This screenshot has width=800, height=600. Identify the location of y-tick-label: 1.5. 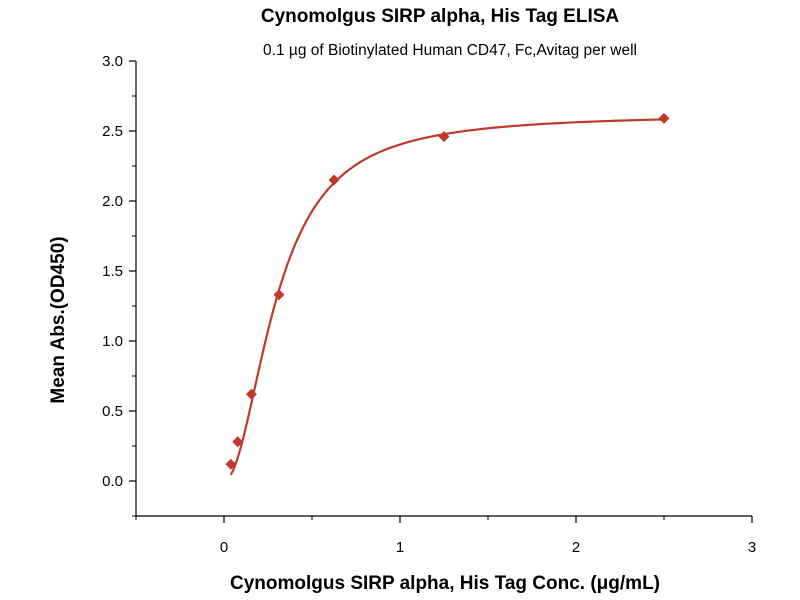
(112, 271).